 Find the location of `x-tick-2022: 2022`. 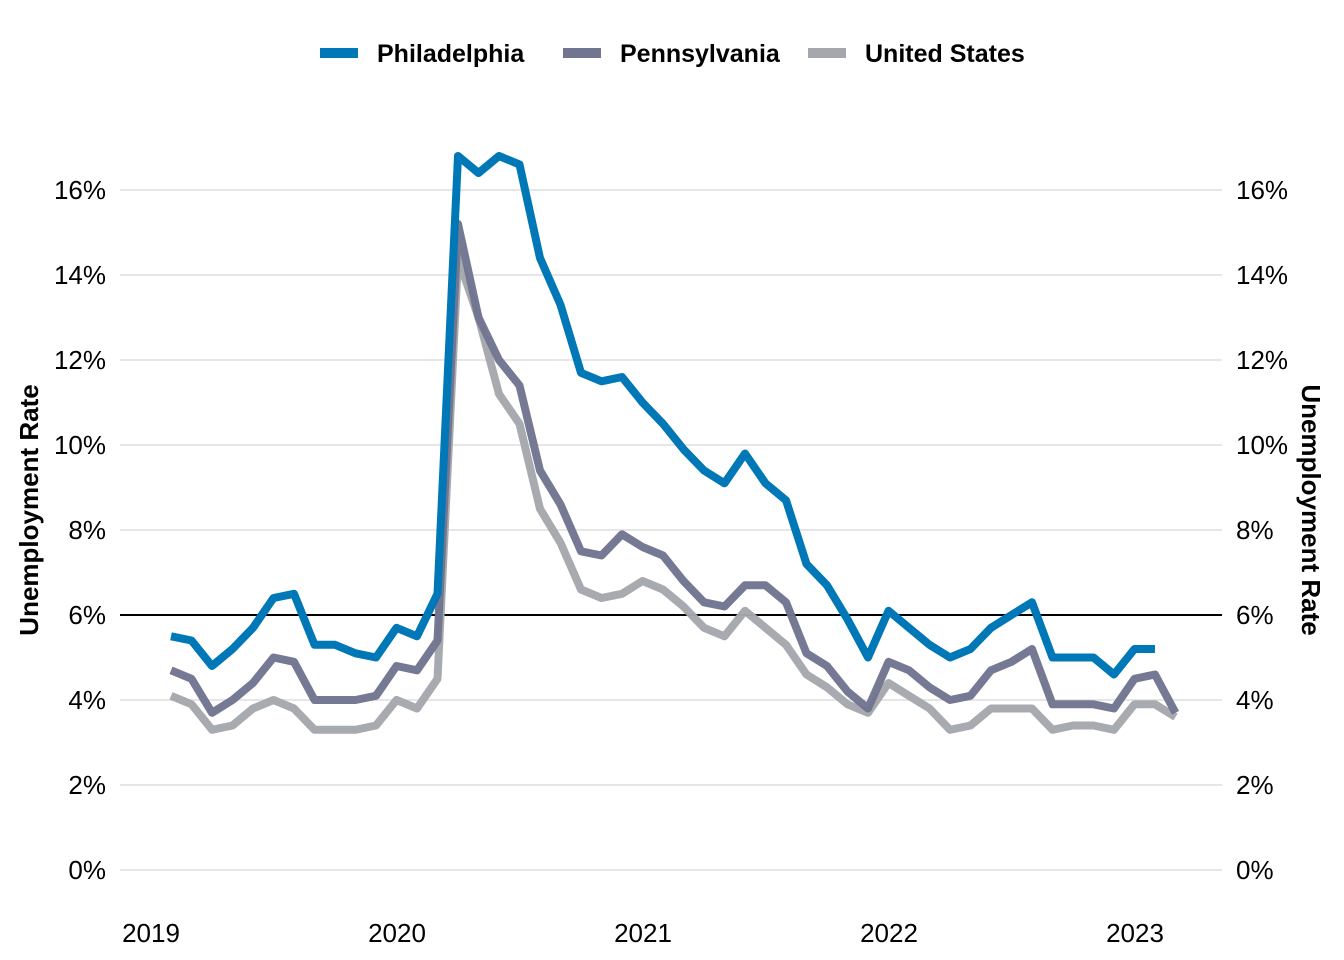

x-tick-2022: 2022 is located at coordinates (889, 933).